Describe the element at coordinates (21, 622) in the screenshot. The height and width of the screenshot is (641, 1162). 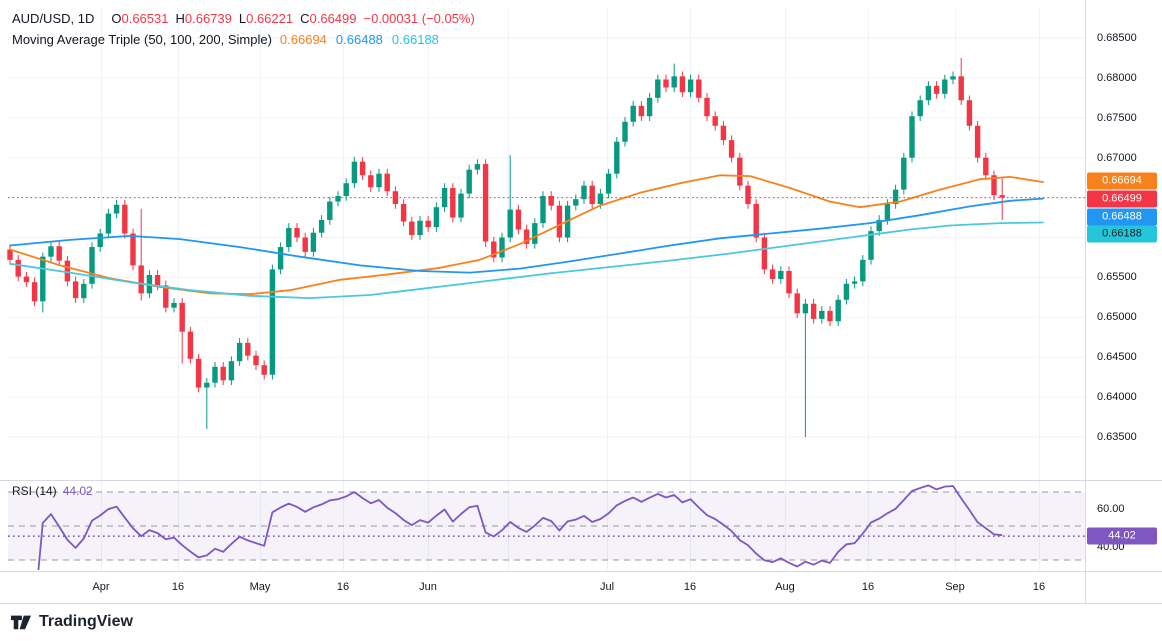
I see `tradingview-logo-icon` at that location.